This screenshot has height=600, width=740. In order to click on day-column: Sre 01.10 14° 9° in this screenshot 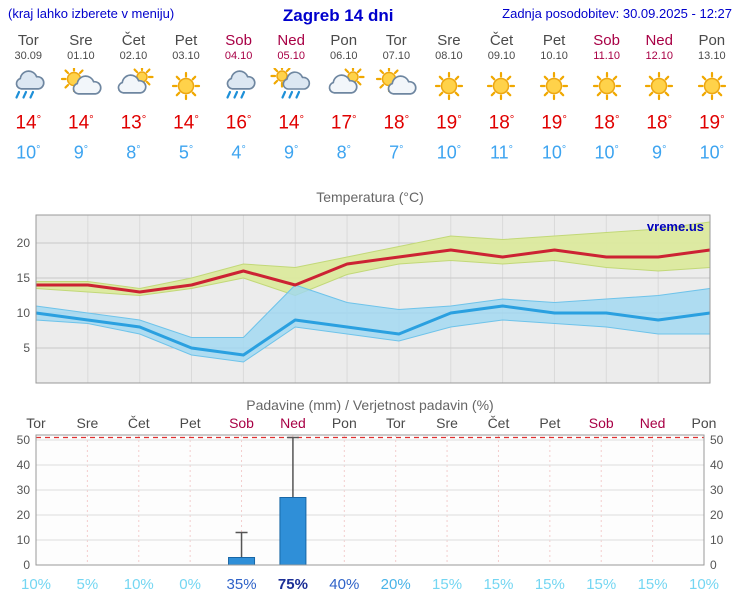, I will do `click(81, 98)`.